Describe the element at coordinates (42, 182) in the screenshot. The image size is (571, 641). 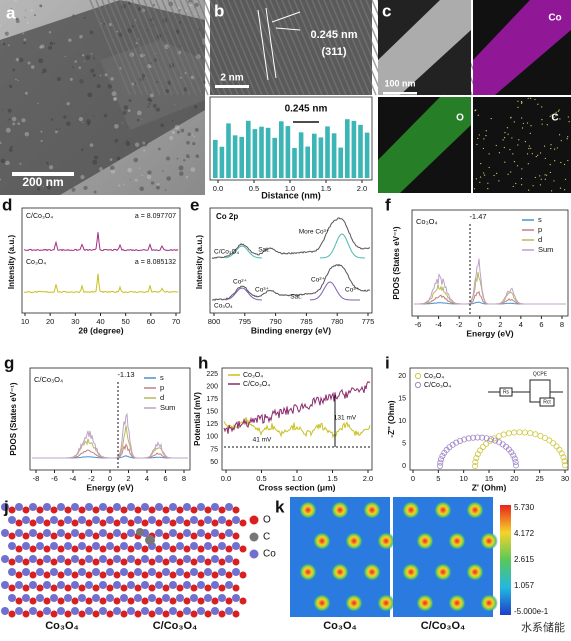
I see `scale-label: 200 nm` at that location.